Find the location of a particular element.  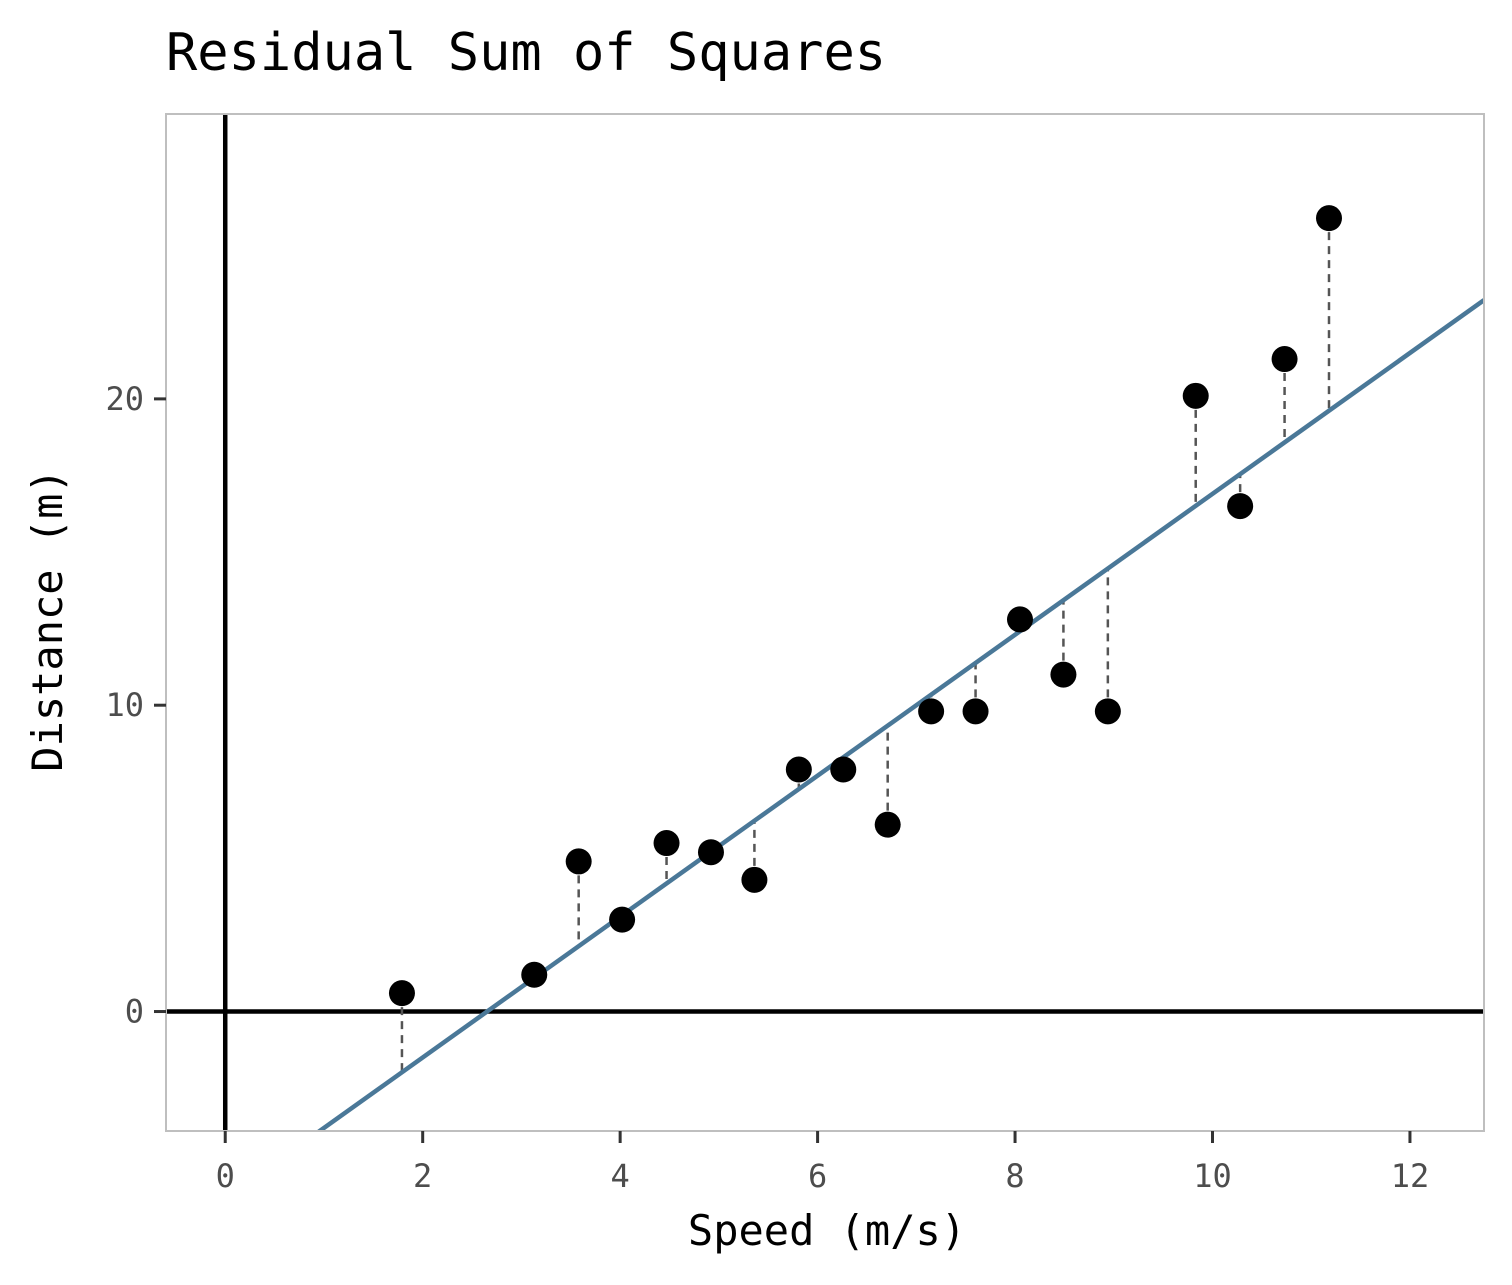

x-tick-label: 8 is located at coordinates (1014, 1176).